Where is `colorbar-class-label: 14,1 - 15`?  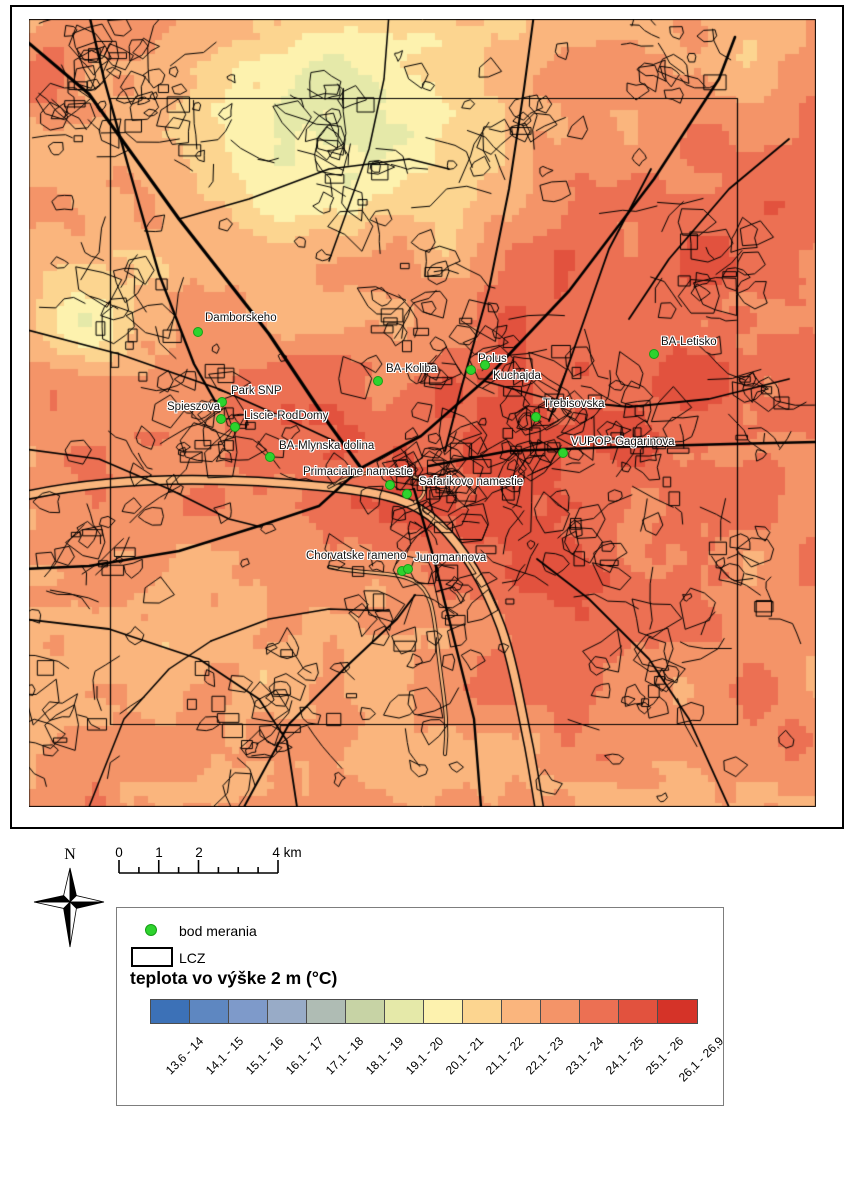 colorbar-class-label: 14,1 - 15 is located at coordinates (224, 1056).